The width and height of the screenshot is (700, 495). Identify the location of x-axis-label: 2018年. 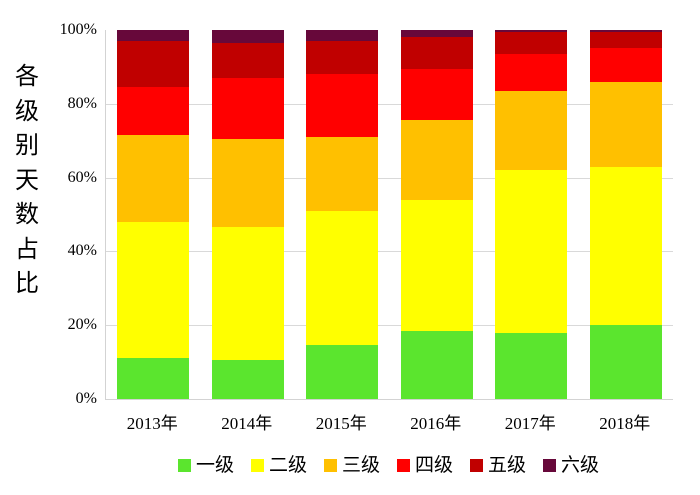
(625, 423).